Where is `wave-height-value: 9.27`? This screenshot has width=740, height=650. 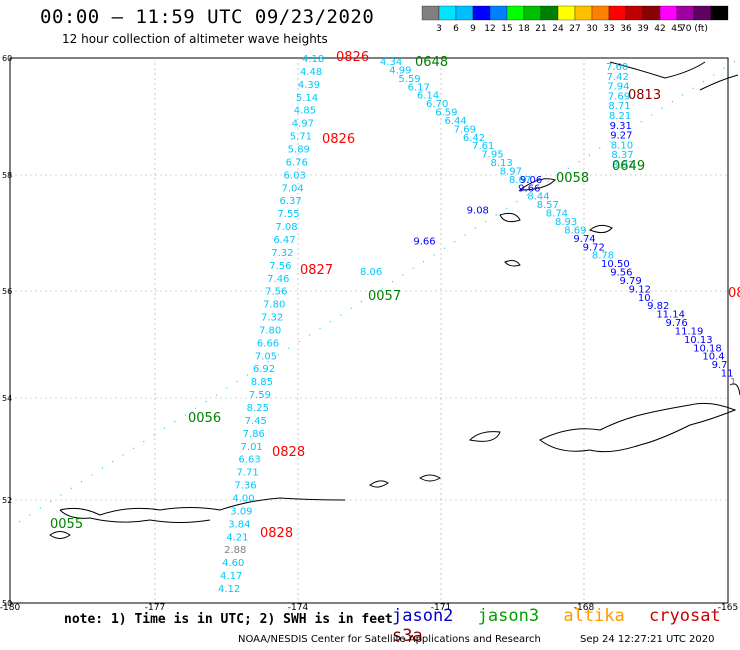
wave-height-value: 9.27 is located at coordinates (621, 136).